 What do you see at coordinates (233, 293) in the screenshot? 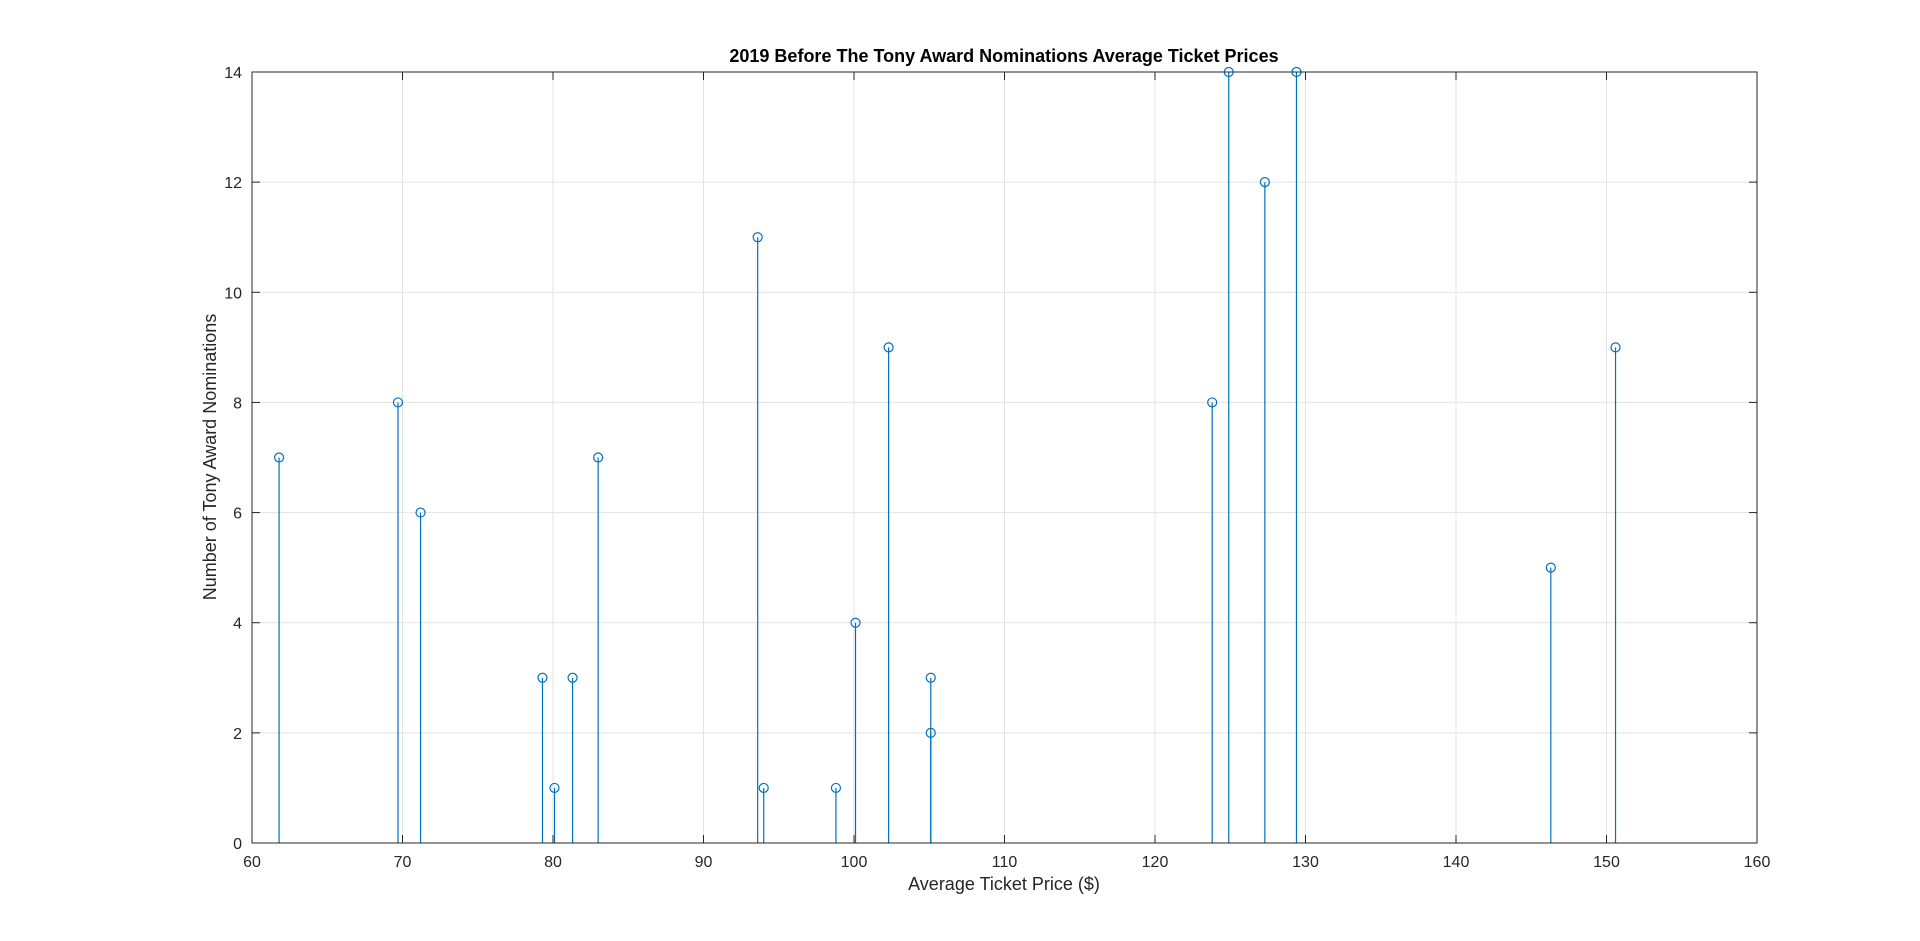
I see `y-tick-label: 10` at bounding box center [233, 293].